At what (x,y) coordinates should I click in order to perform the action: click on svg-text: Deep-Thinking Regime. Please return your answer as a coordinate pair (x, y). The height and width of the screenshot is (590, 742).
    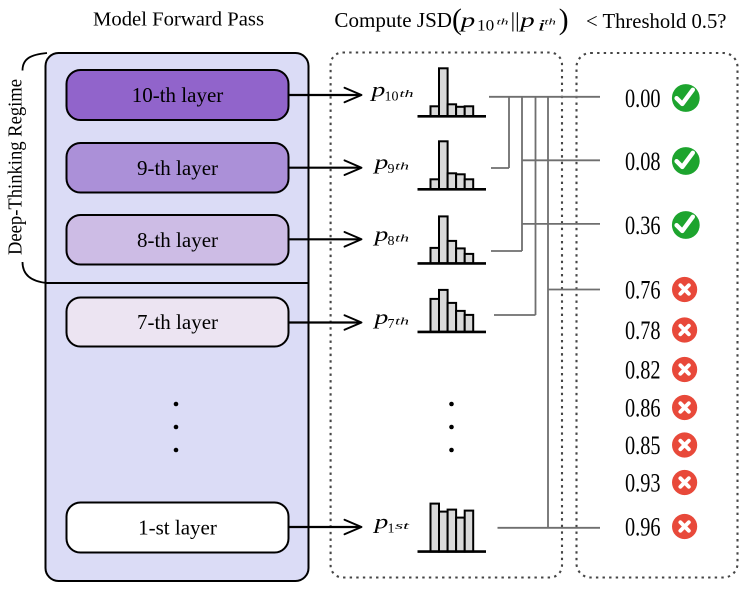
    Looking at the image, I should click on (16, 167).